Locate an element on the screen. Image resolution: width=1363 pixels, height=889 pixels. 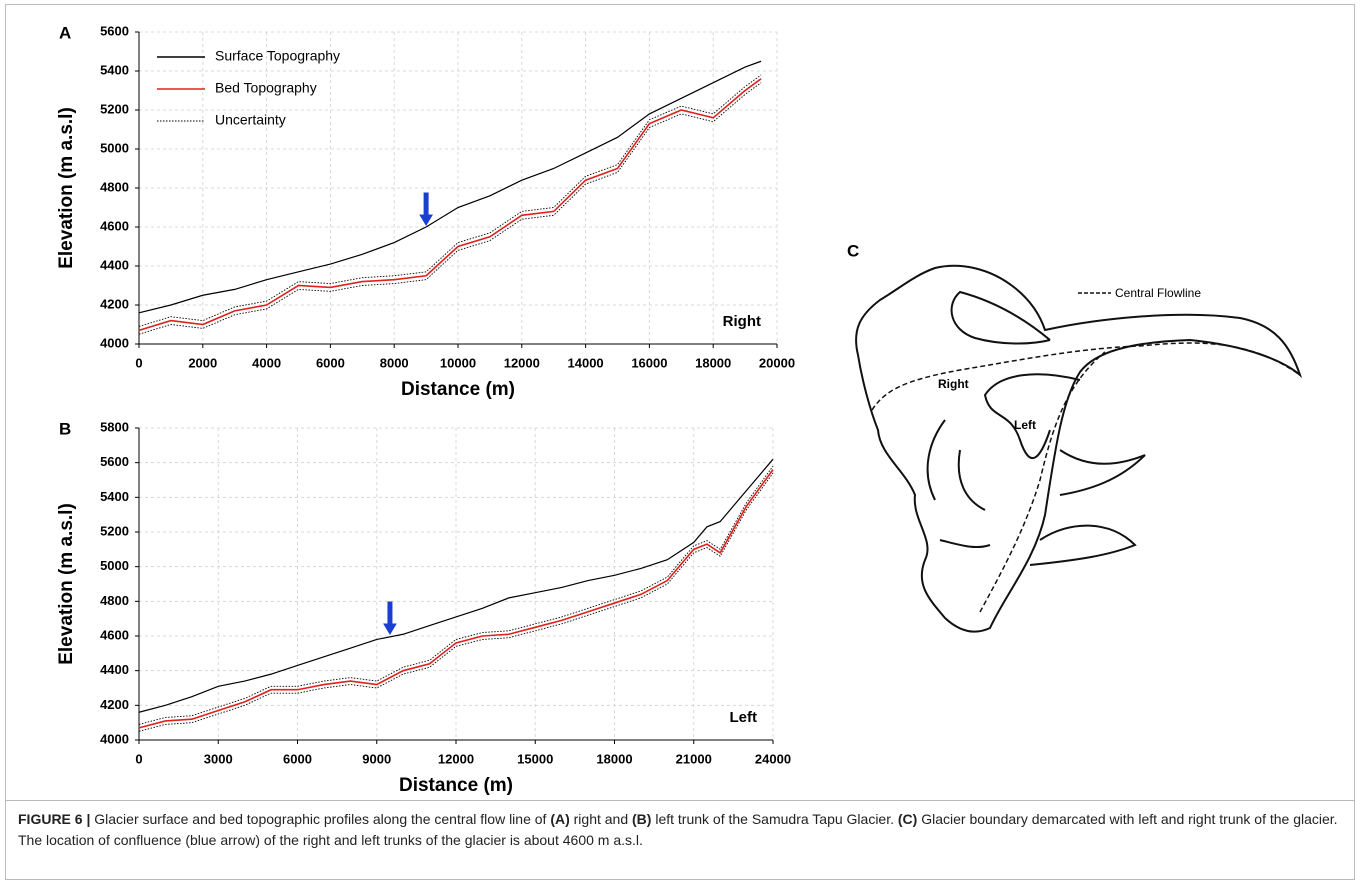
legend-label: Central Flowline is located at coordinates (1158, 293).